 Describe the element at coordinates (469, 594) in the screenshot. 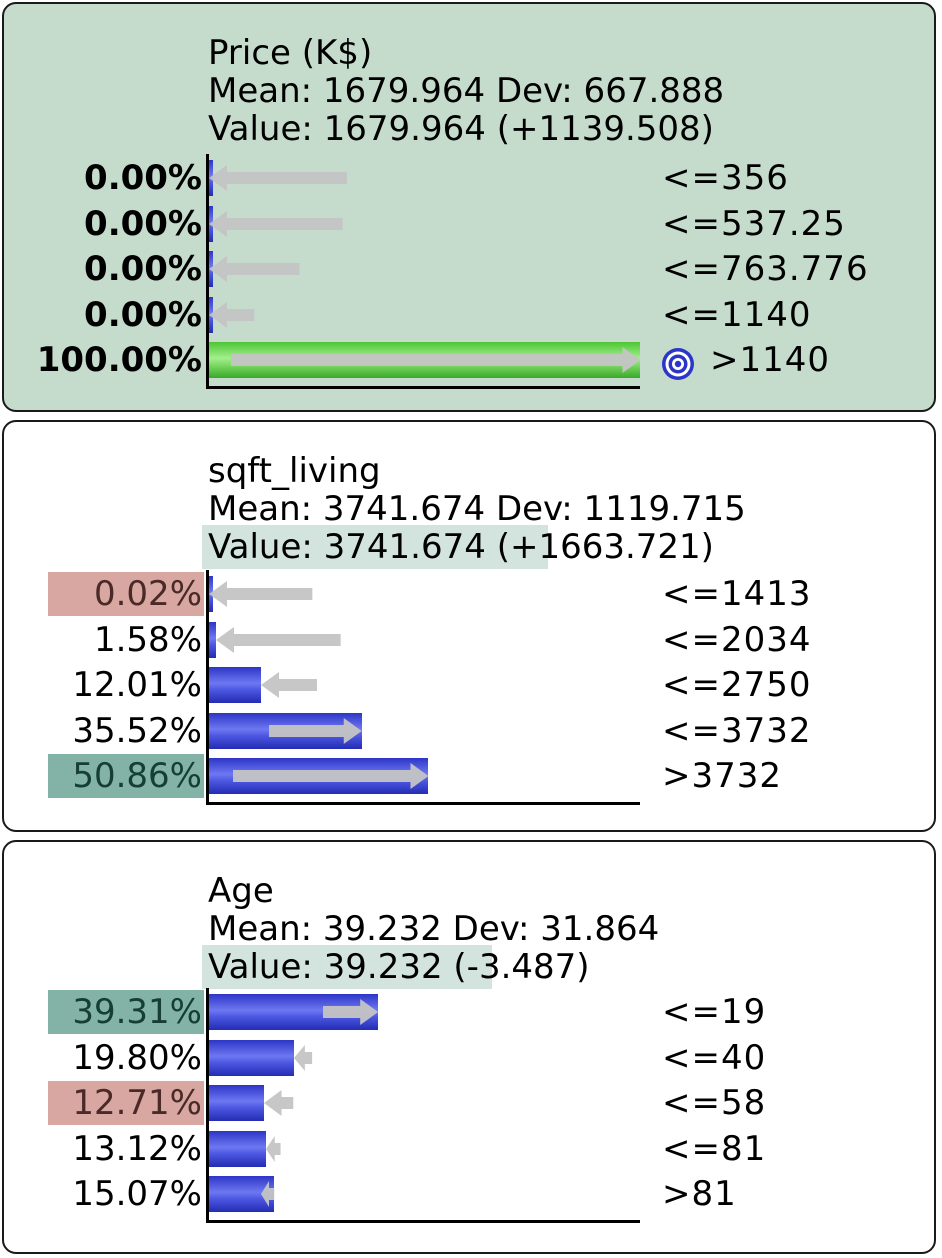

I see `state-row: 0.02% <=1413` at that location.